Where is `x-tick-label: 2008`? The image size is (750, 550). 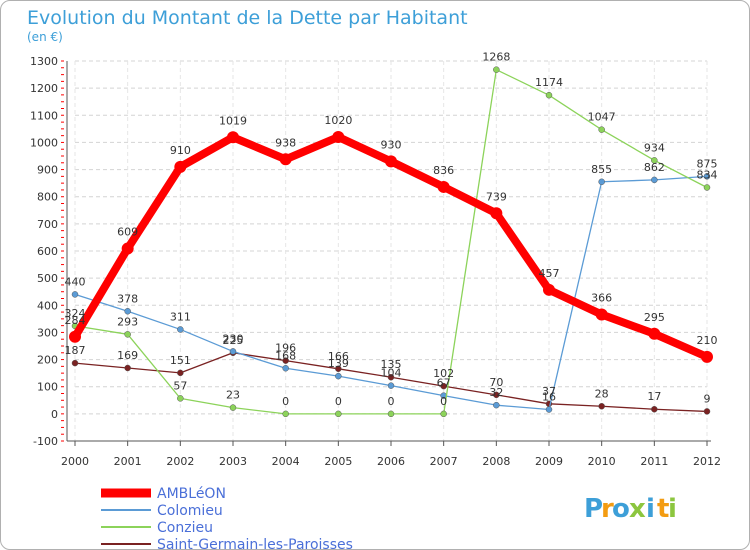 x-tick-label: 2008 is located at coordinates (496, 461).